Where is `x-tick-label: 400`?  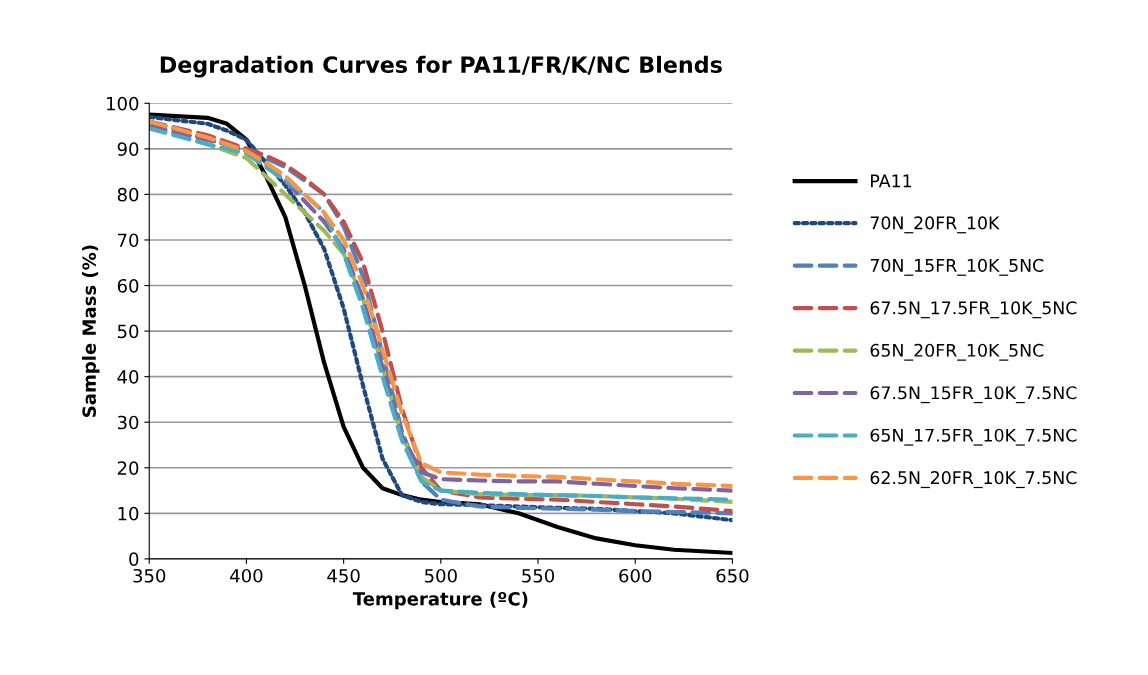 x-tick-label: 400 is located at coordinates (246, 575).